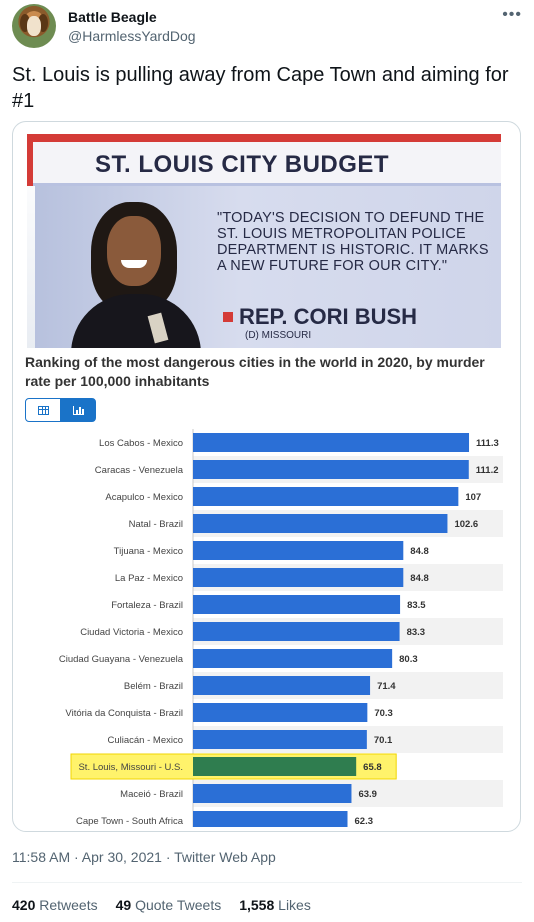 Image resolution: width=534 pixels, height=922 pixels. Describe the element at coordinates (147, 605) in the screenshot. I see `category-label: Fortaleza - Brazil` at that location.